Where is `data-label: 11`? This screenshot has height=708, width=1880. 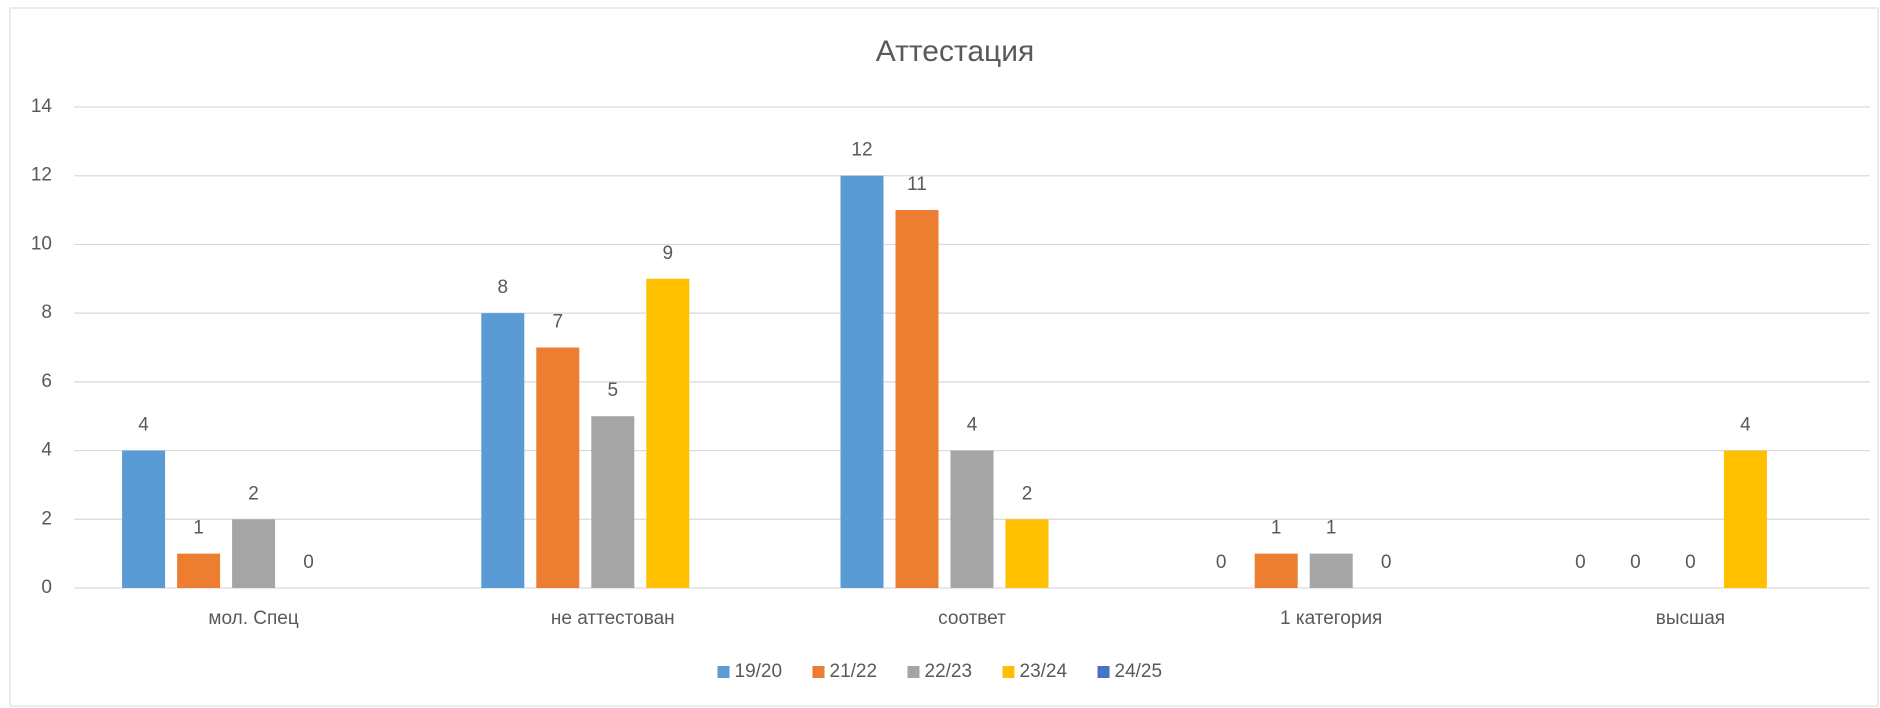
data-label: 11 is located at coordinates (917, 184).